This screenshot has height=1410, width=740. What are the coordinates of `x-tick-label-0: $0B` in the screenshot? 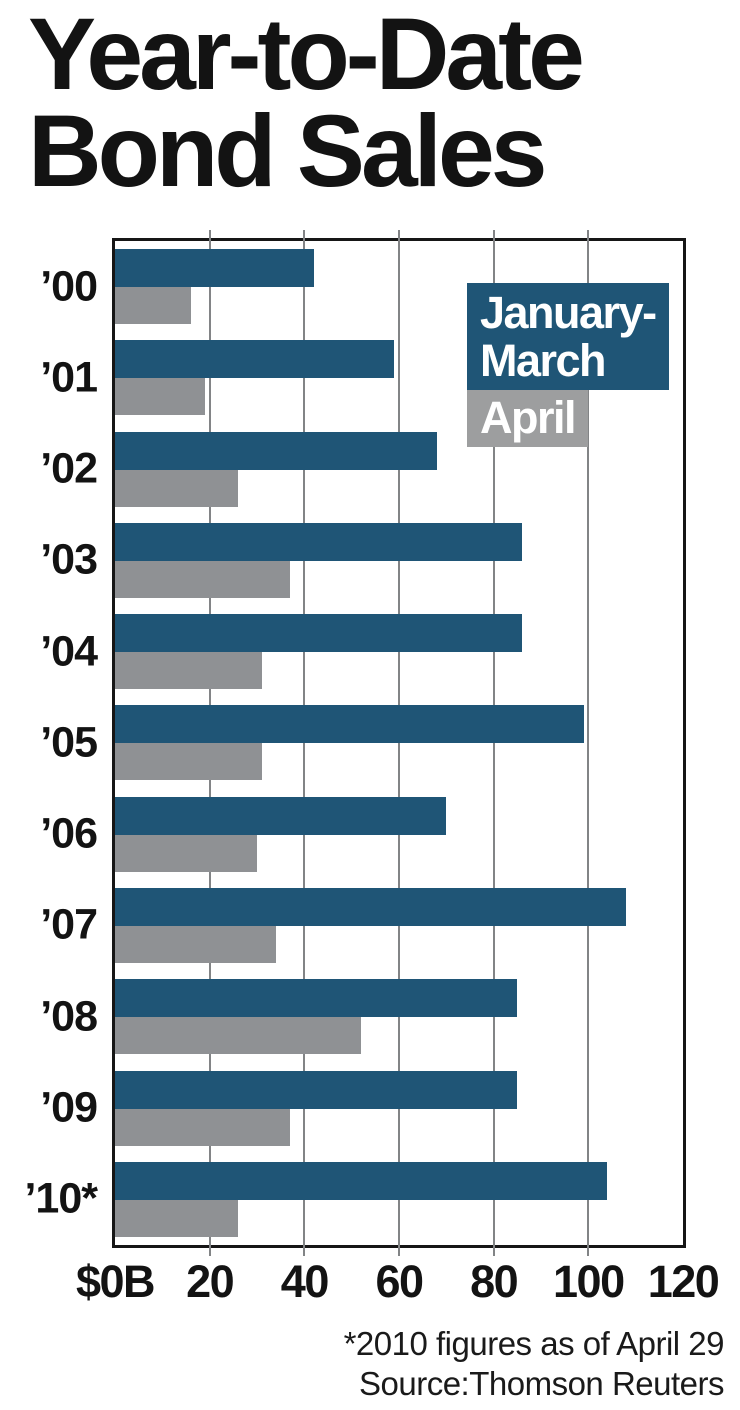 It's located at (115, 1281).